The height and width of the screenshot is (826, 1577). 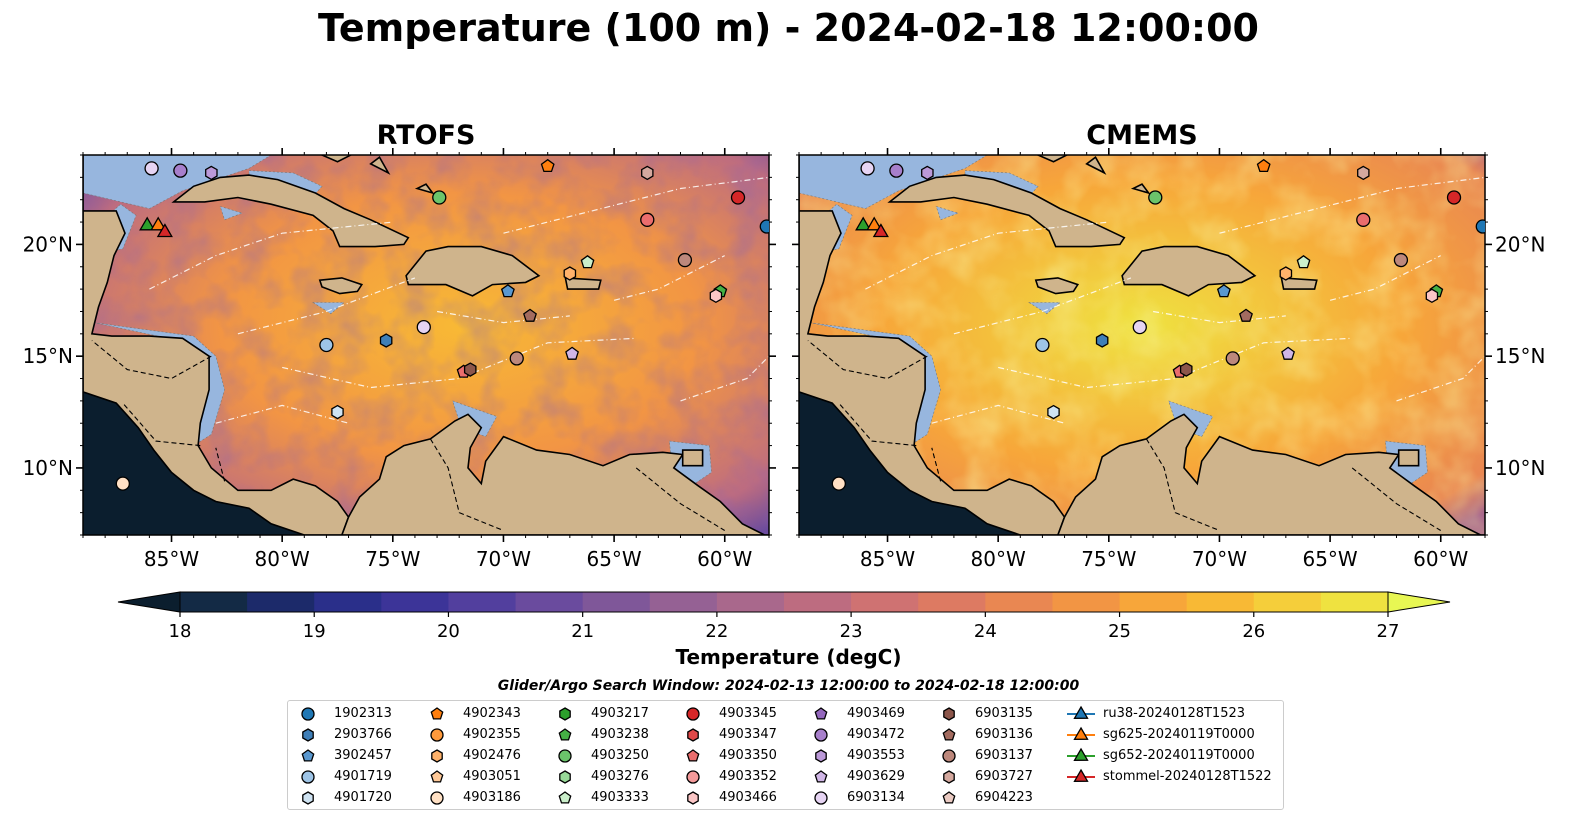 What do you see at coordinates (1179, 755) in the screenshot?
I see `legend-label: sg652-20240119T0000` at bounding box center [1179, 755].